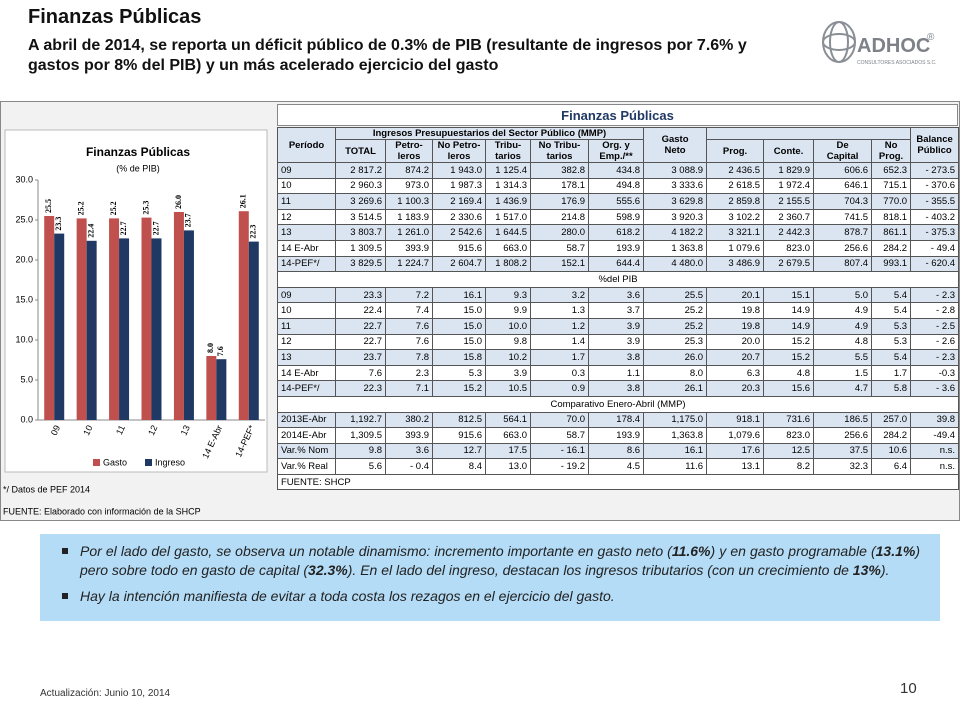  I want to click on table-cell: 2 442.3, so click(789, 232).